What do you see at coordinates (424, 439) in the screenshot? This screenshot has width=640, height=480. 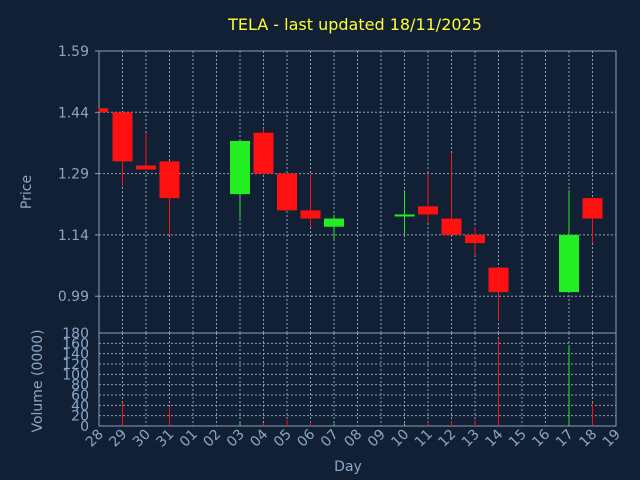 I see `x-tick-label: 11` at bounding box center [424, 439].